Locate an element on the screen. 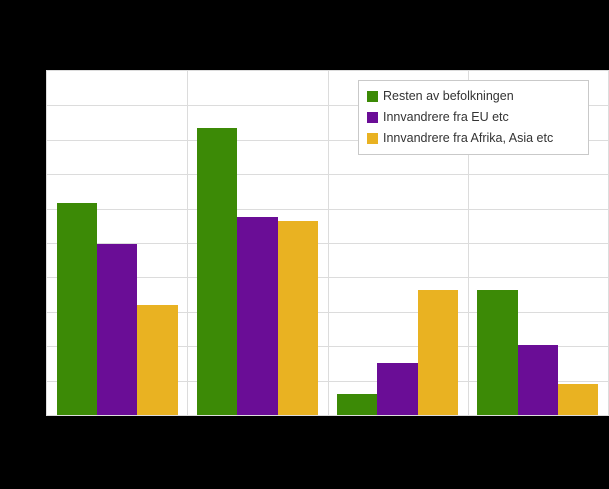  legend-swatch-yellow-icon is located at coordinates (372, 138).